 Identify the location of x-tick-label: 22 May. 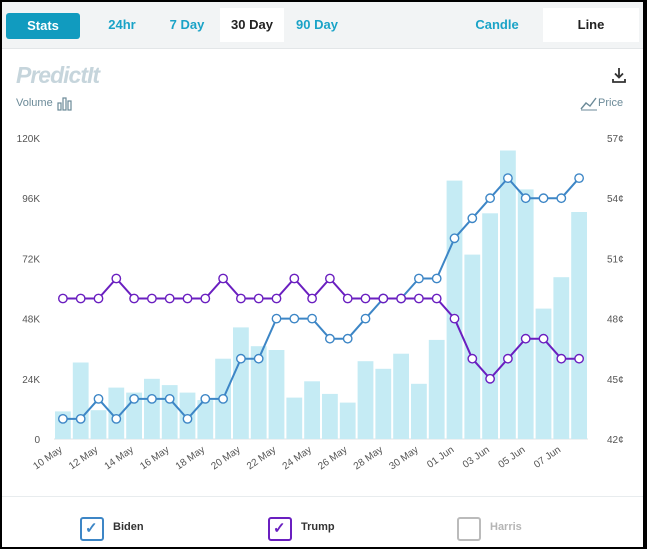
(261, 458).